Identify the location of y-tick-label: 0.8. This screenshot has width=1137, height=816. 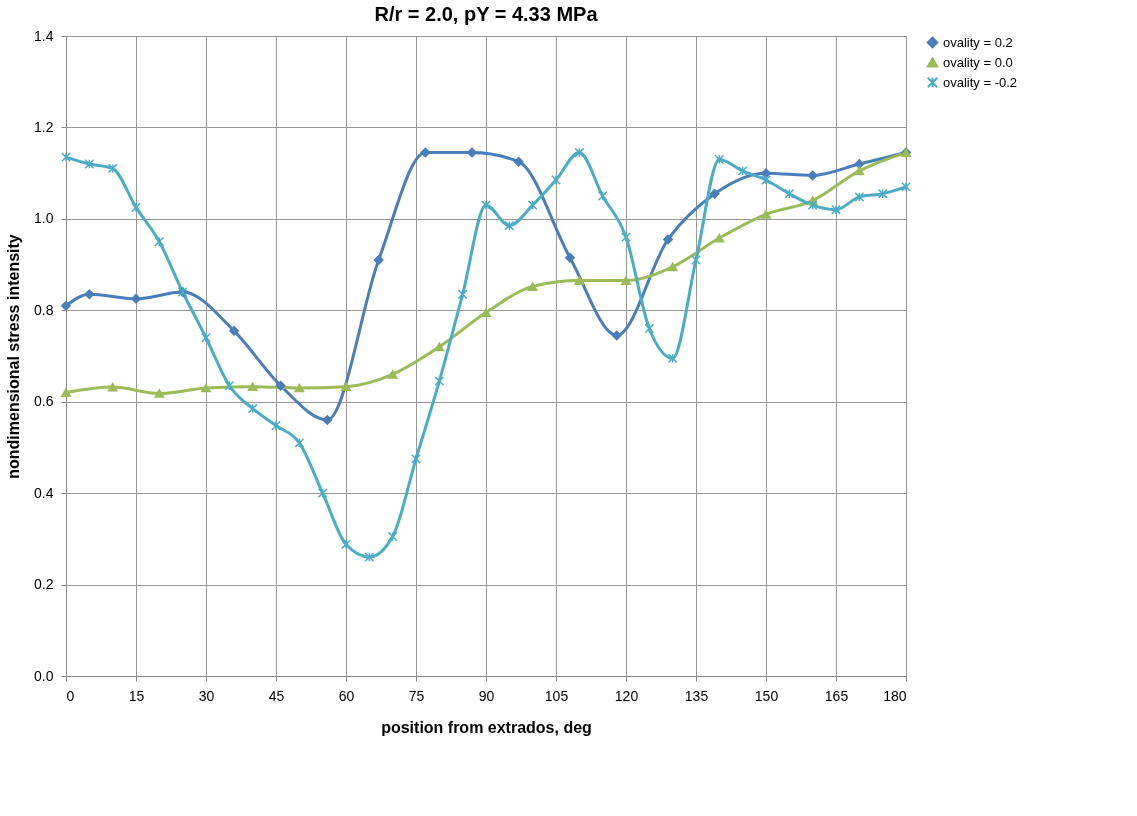
(44, 309).